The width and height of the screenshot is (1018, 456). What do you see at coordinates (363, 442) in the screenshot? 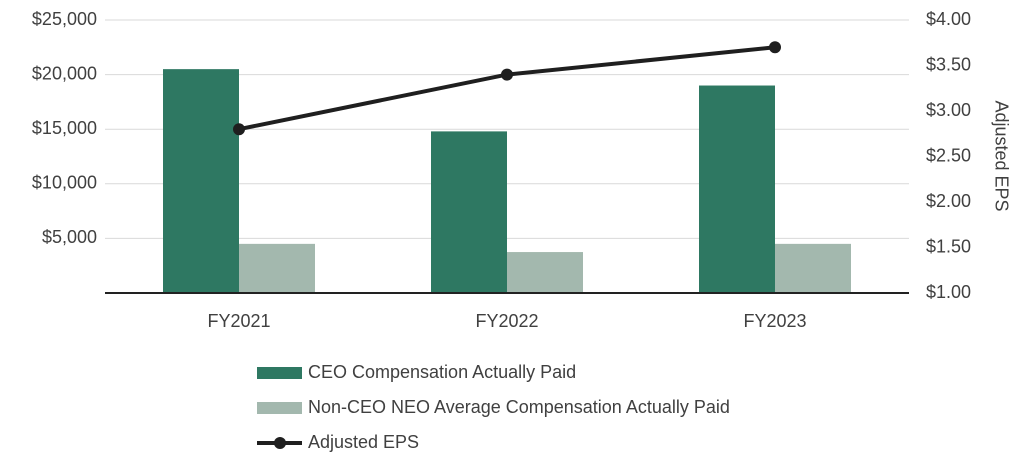
I see `legend-label: Adjusted EPS` at bounding box center [363, 442].